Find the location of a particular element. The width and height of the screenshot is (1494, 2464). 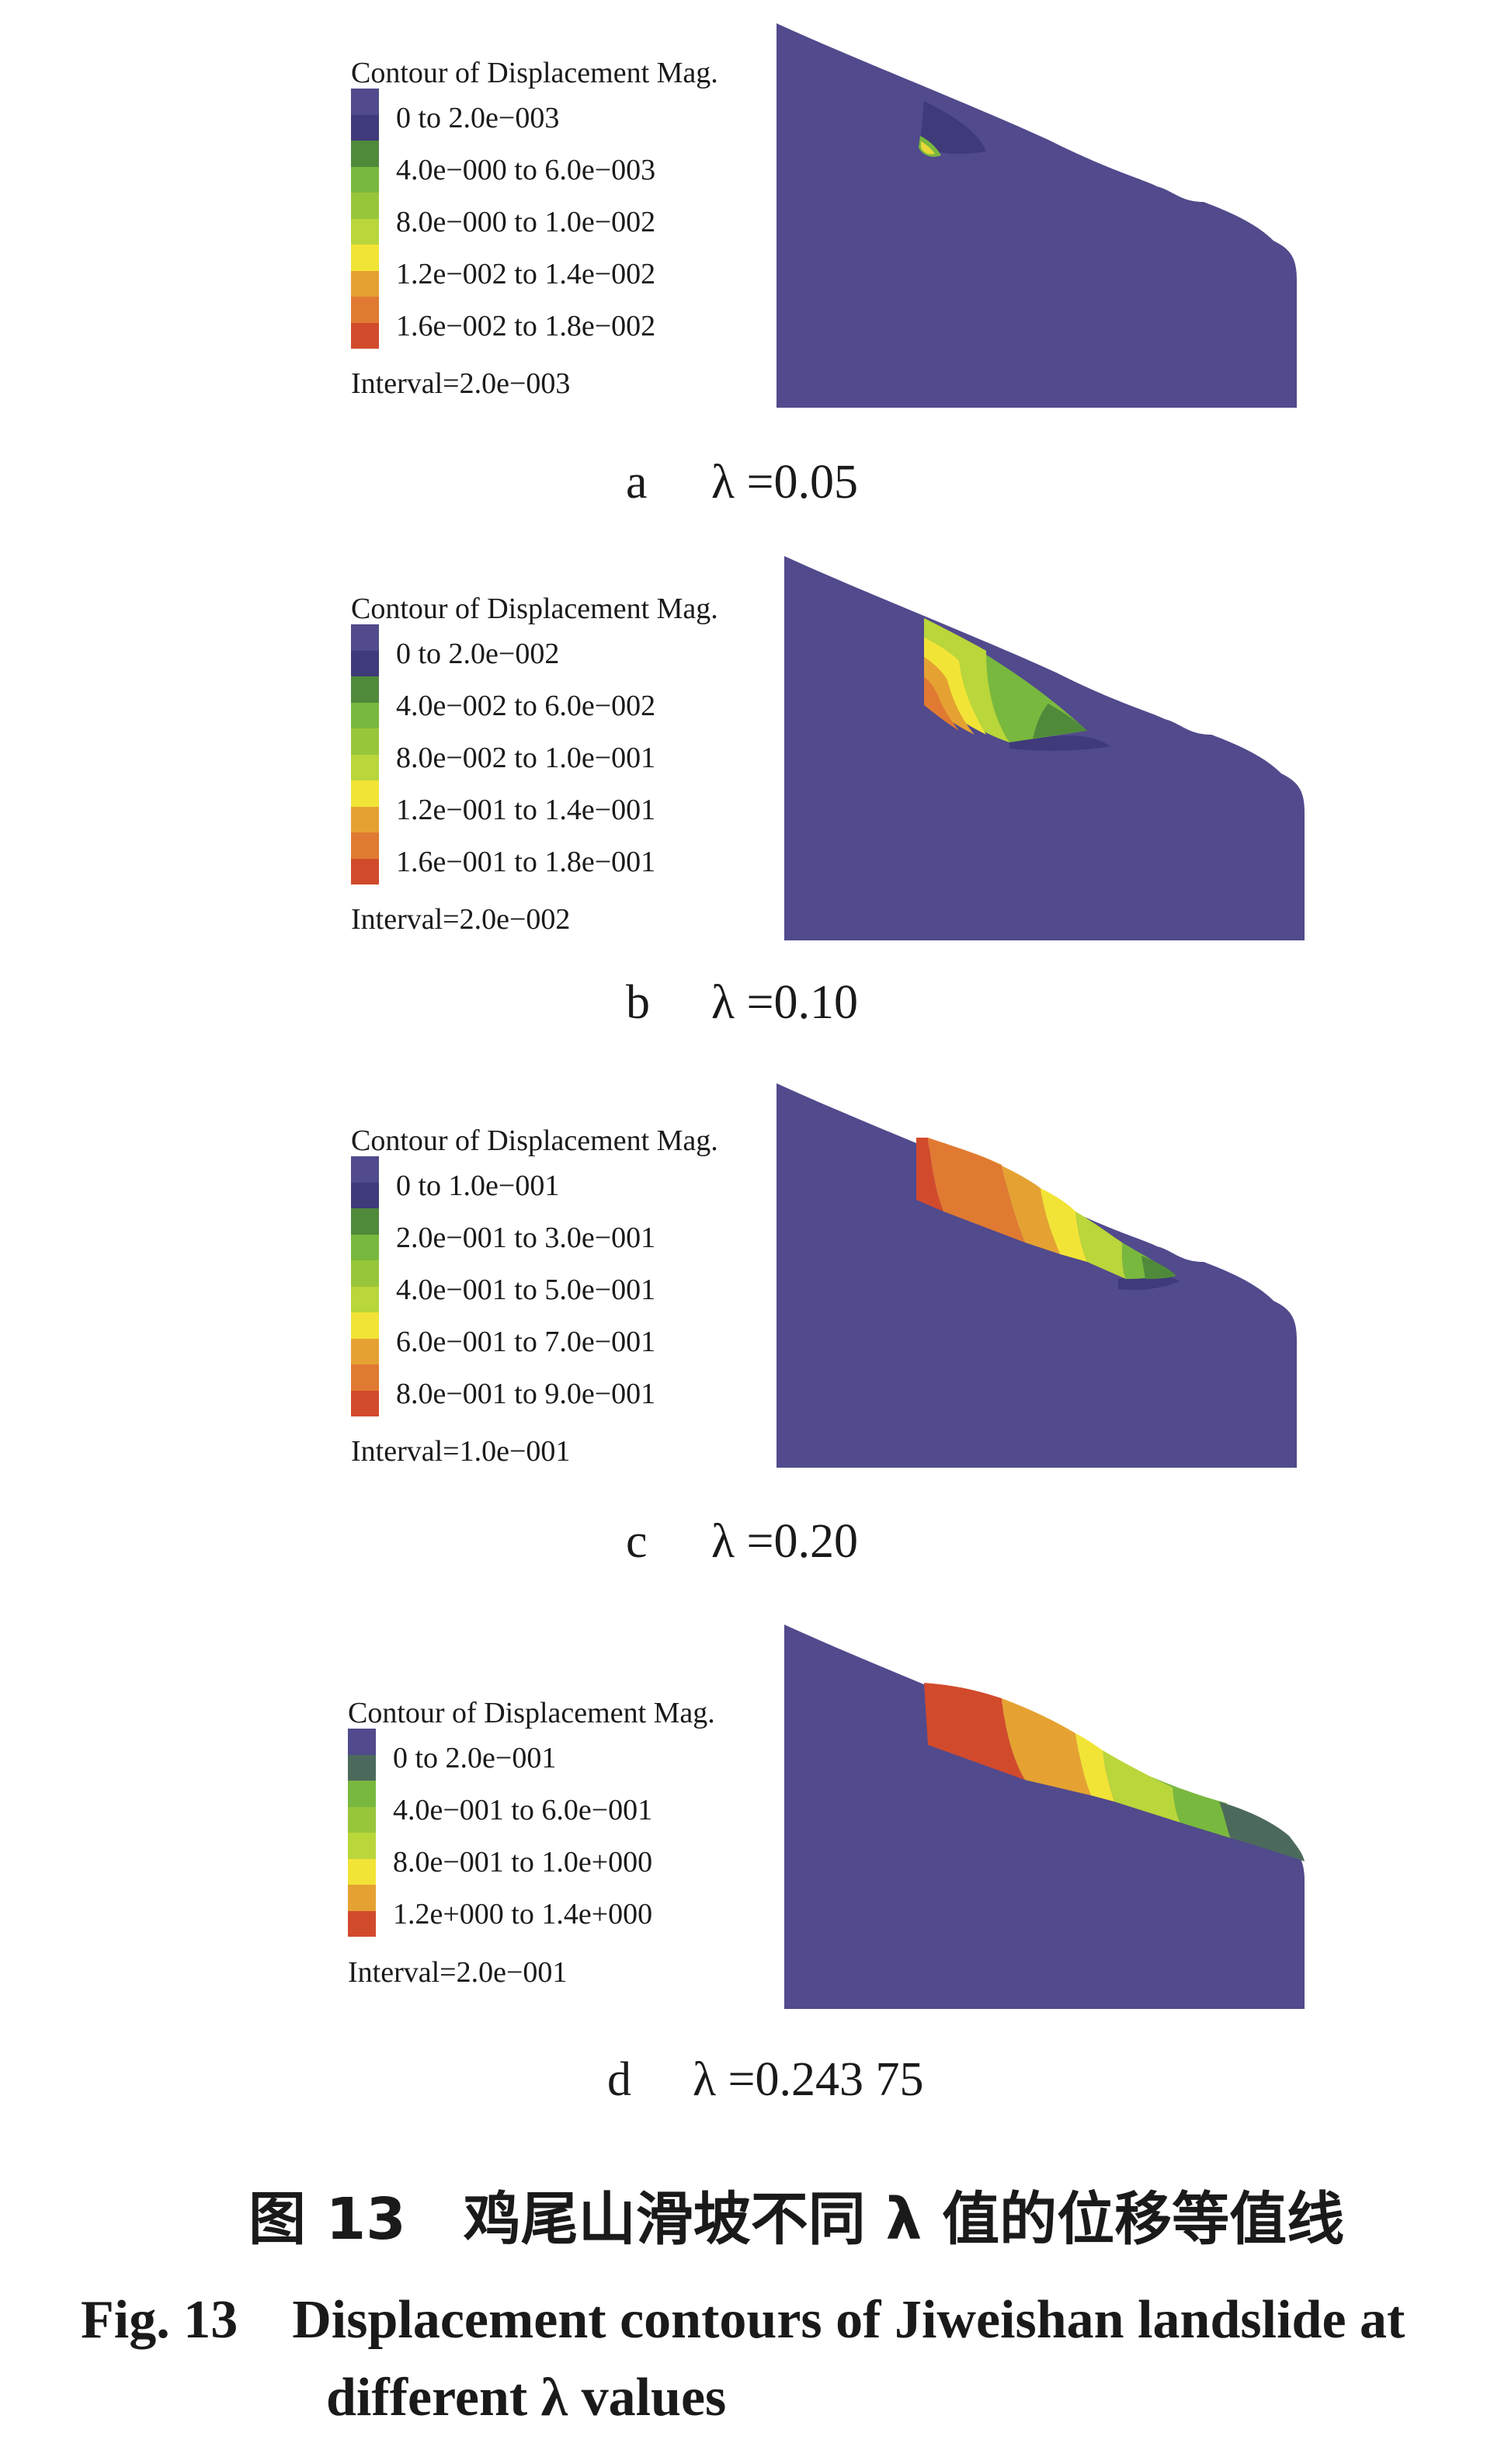

legend-range-b-1: 0 to 2.0e−002 is located at coordinates (478, 654).